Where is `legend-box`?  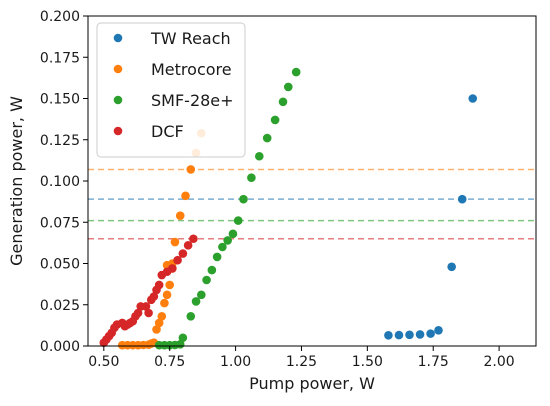
legend-box is located at coordinates (171, 90).